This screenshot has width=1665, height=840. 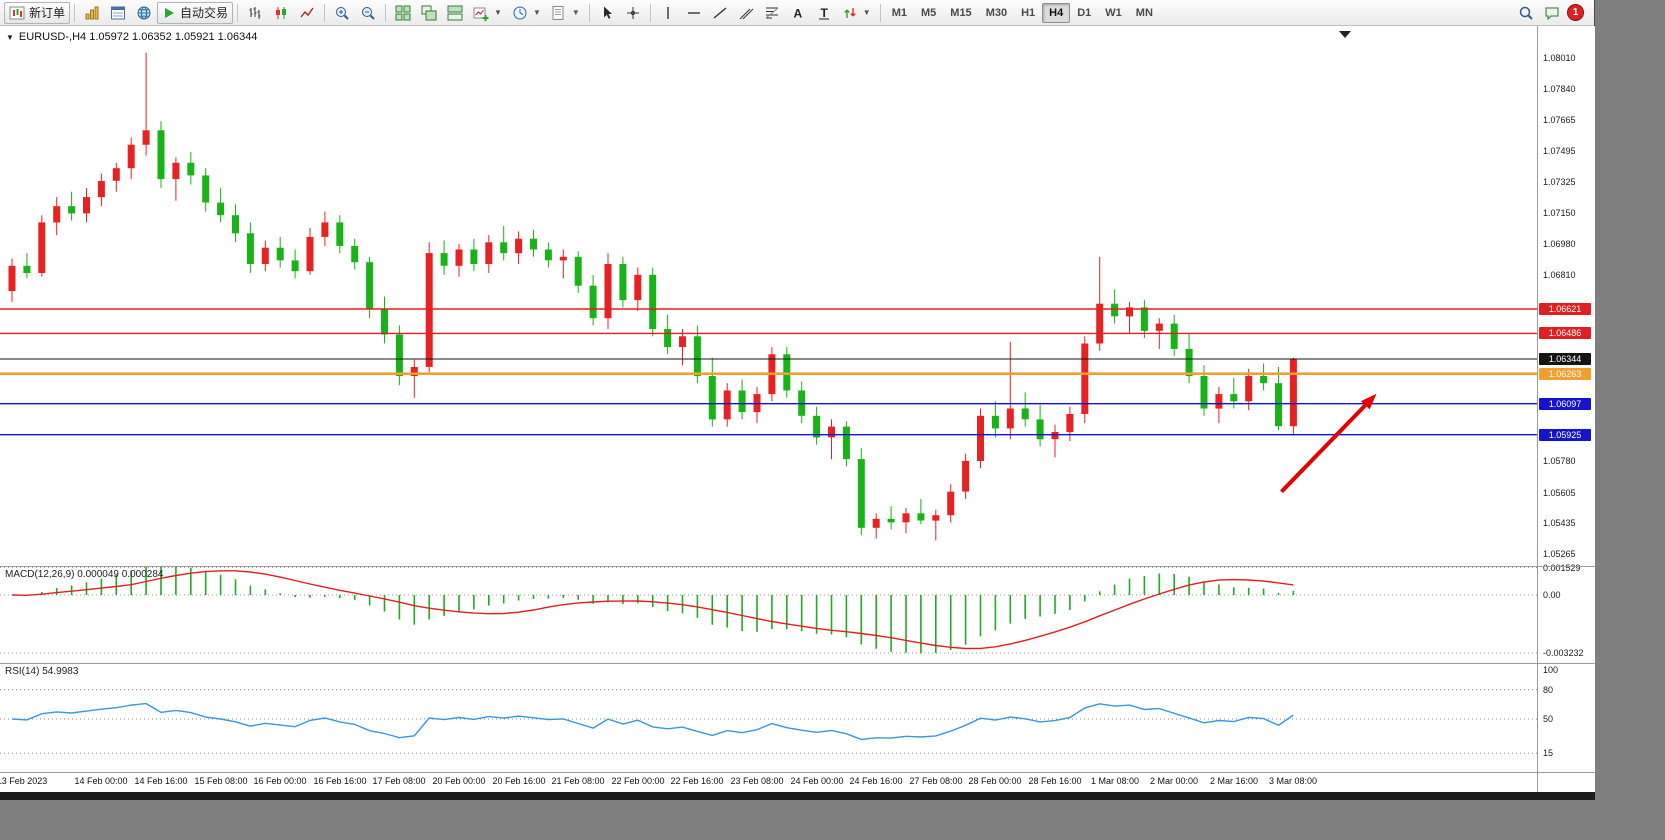 What do you see at coordinates (47, 13) in the screenshot?
I see `new-order-label: 新订单` at bounding box center [47, 13].